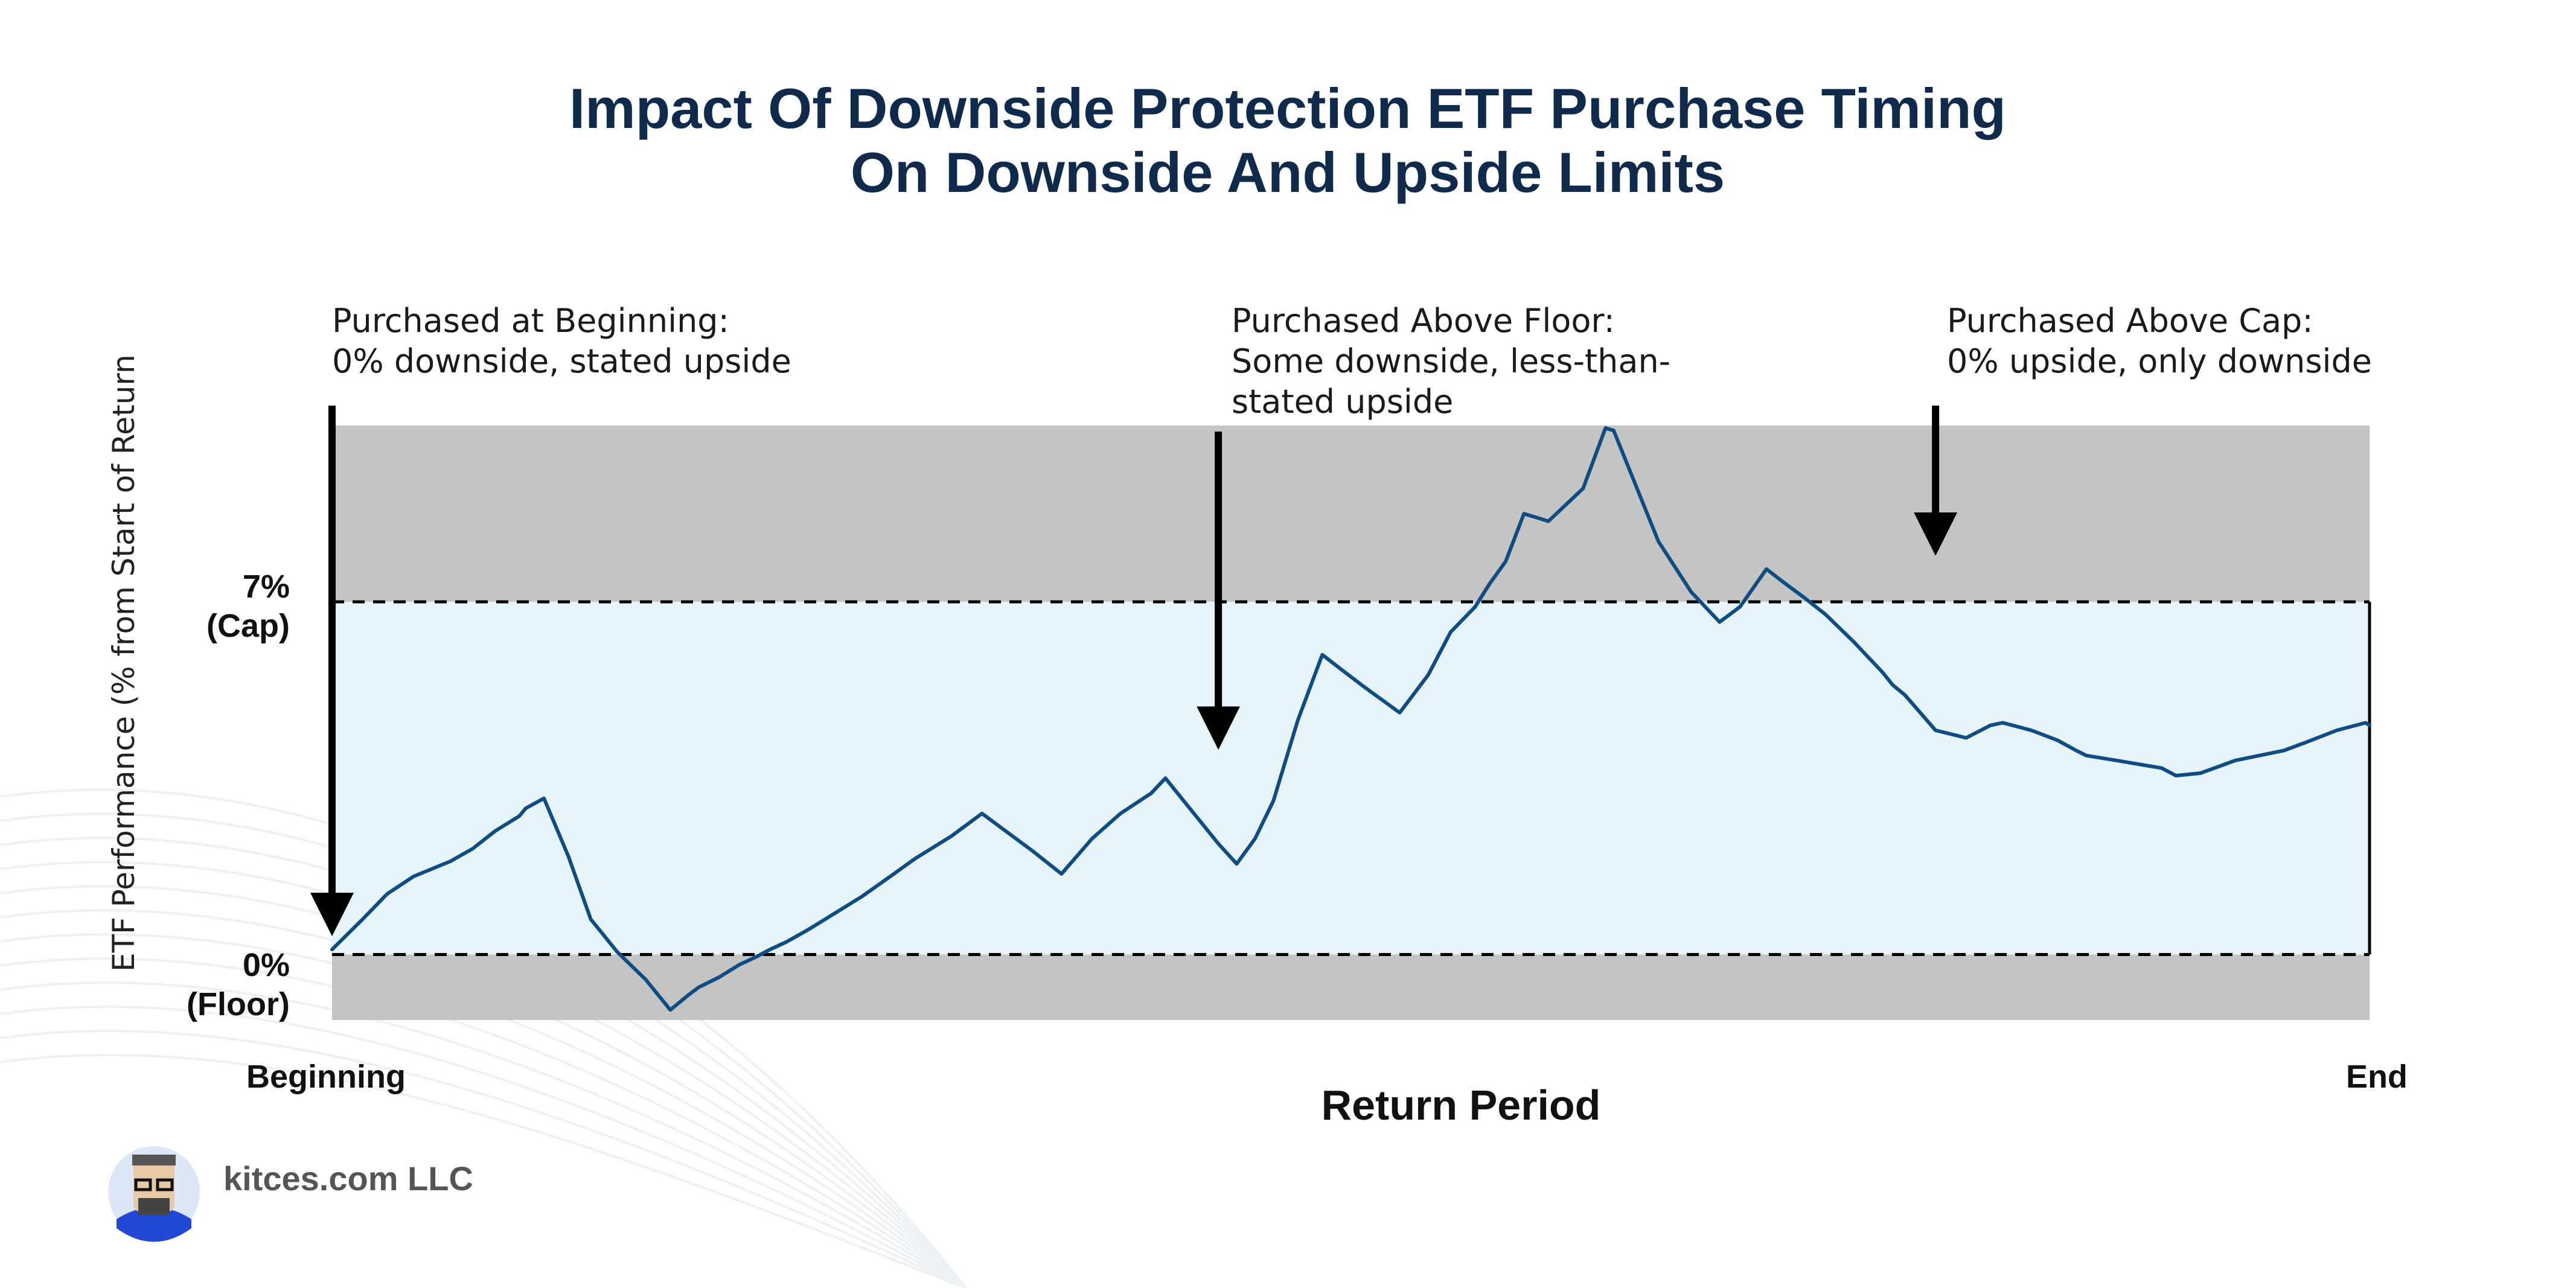 Image resolution: width=2576 pixels, height=1288 pixels. I want to click on logo-text: kitces.com LLC, so click(348, 1178).